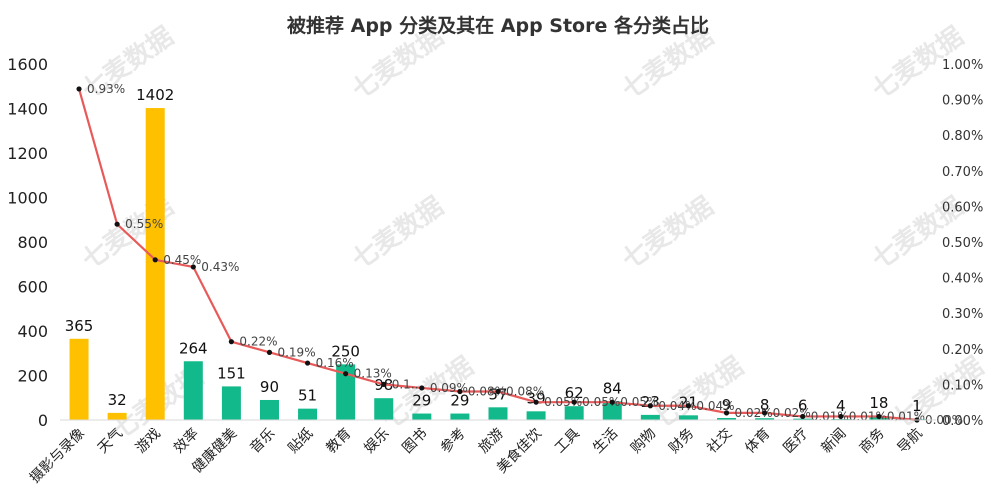 The height and width of the screenshot is (501, 996). I want to click on y2-tick-label: 0.60%, so click(962, 207).